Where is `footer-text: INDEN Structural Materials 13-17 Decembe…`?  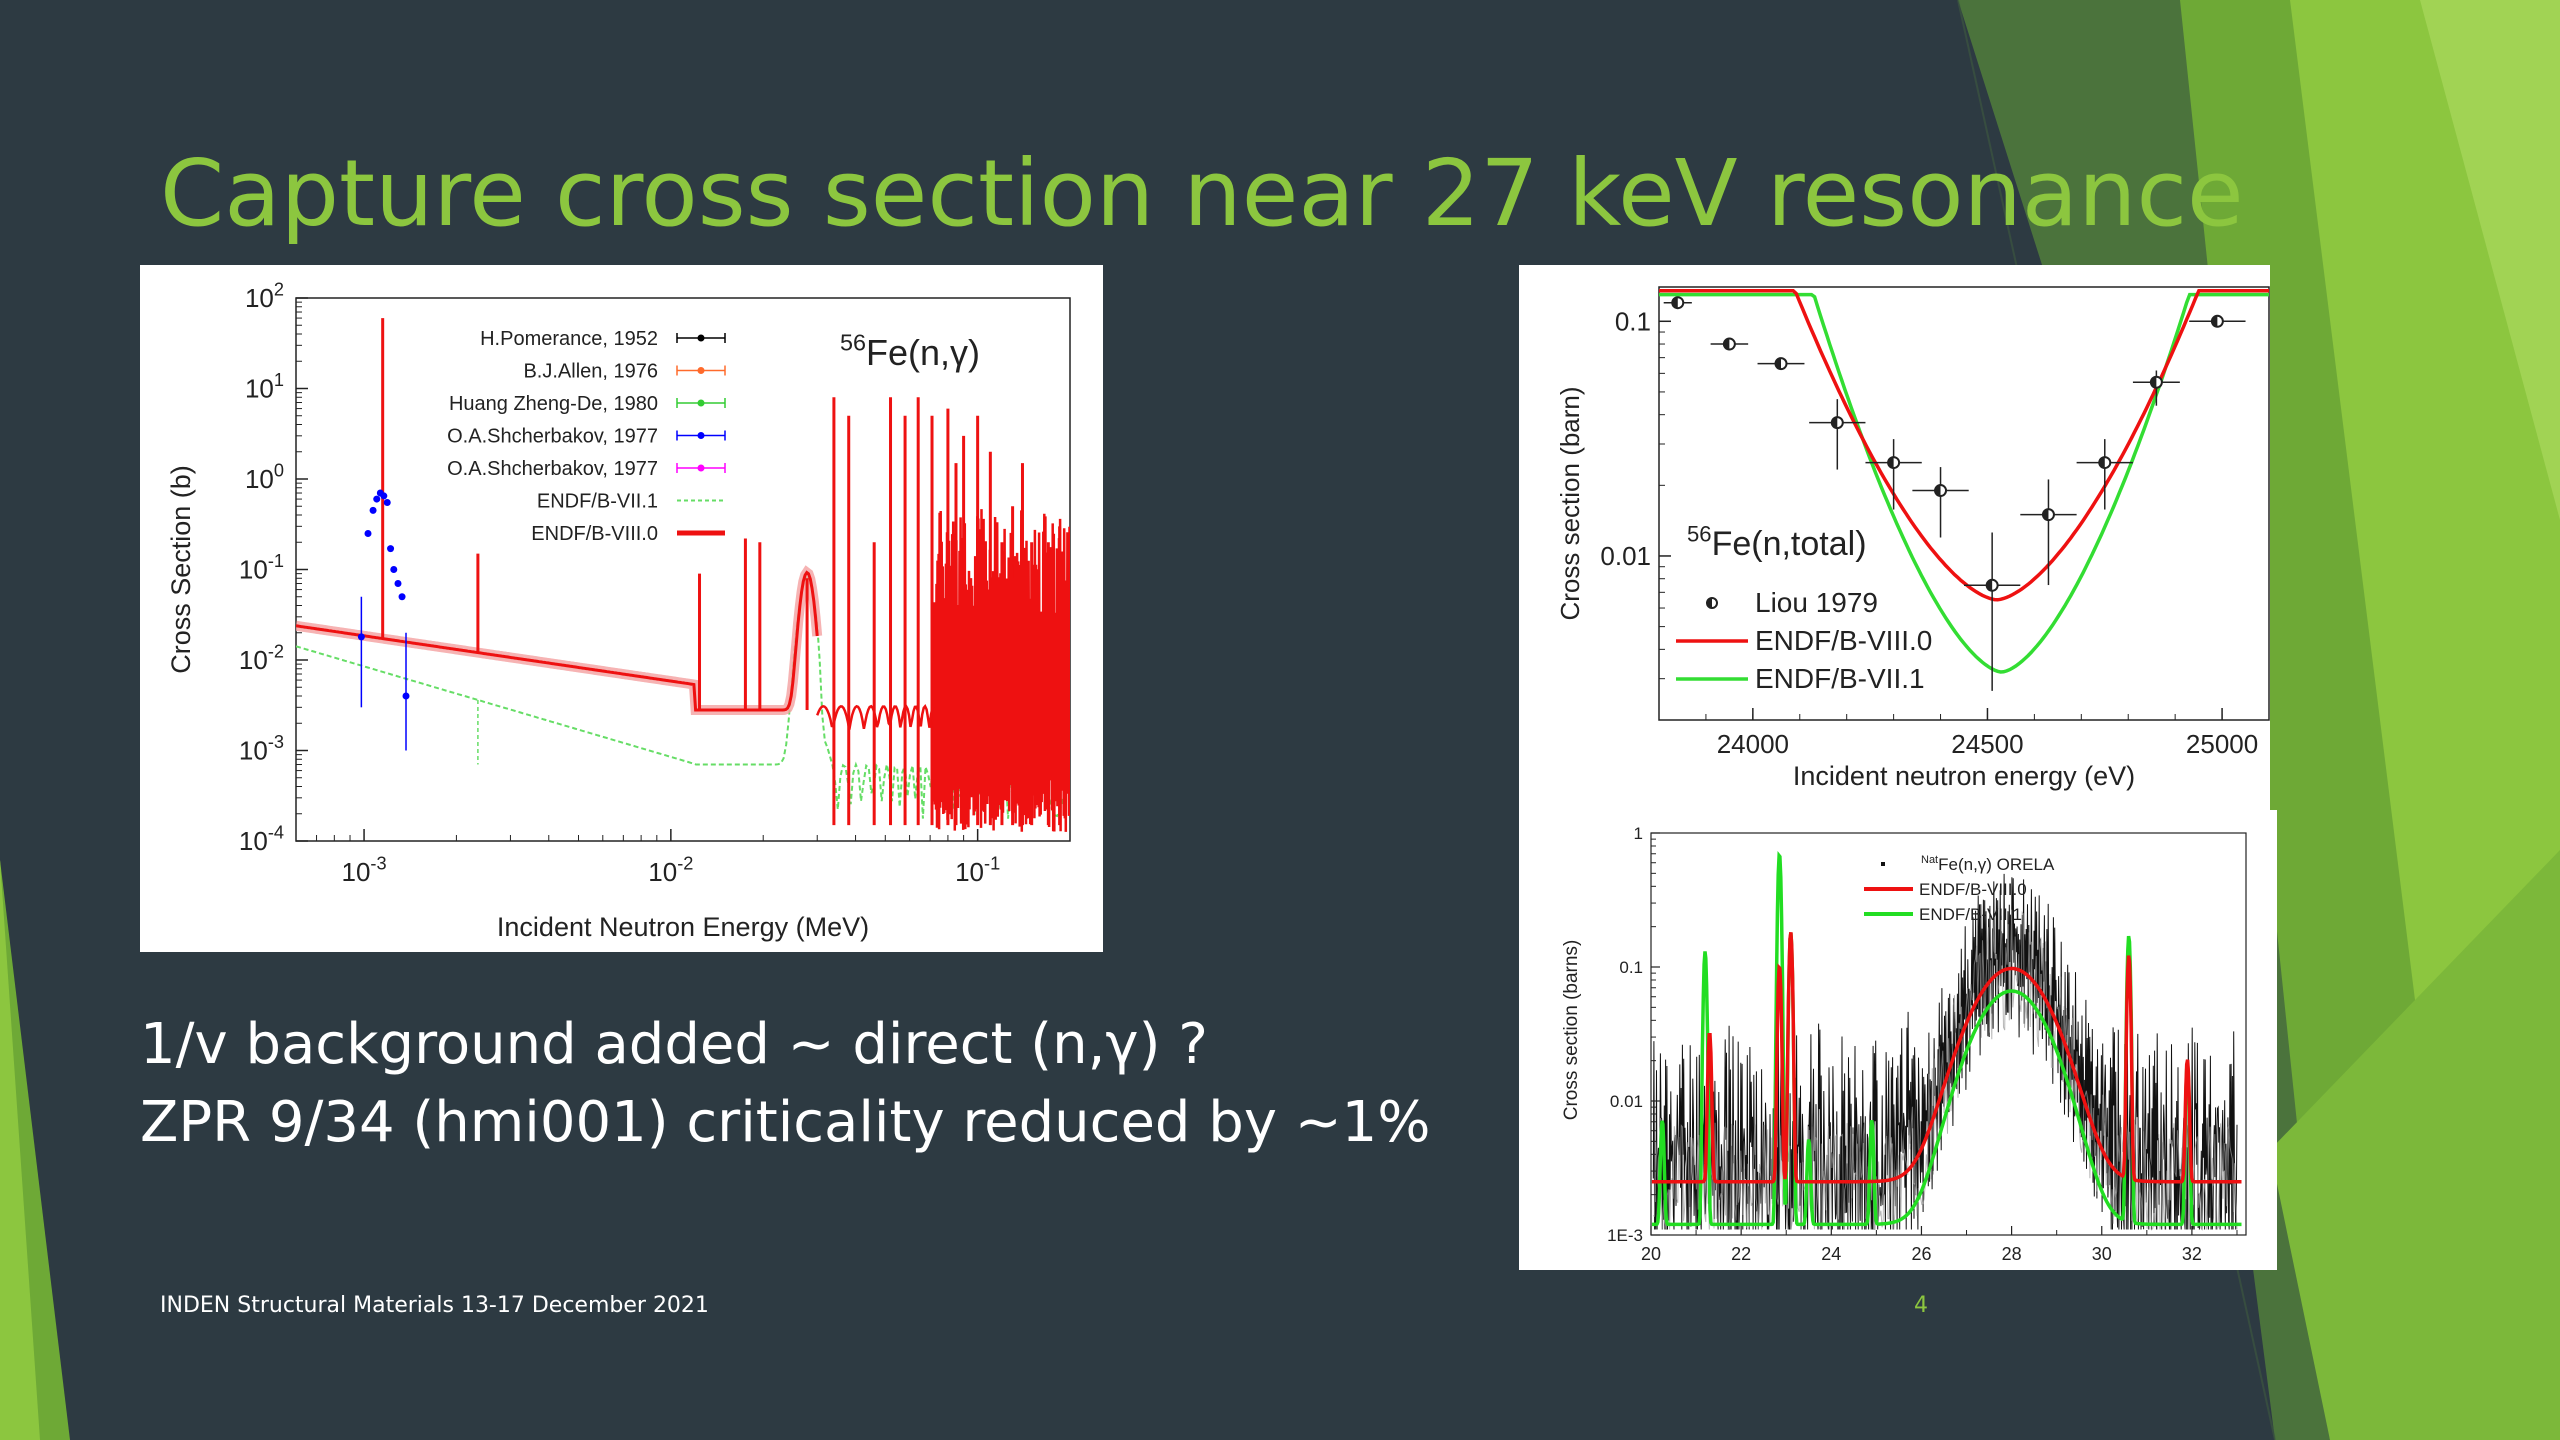 footer-text: INDEN Structural Materials 13-17 Decembe… is located at coordinates (434, 1305).